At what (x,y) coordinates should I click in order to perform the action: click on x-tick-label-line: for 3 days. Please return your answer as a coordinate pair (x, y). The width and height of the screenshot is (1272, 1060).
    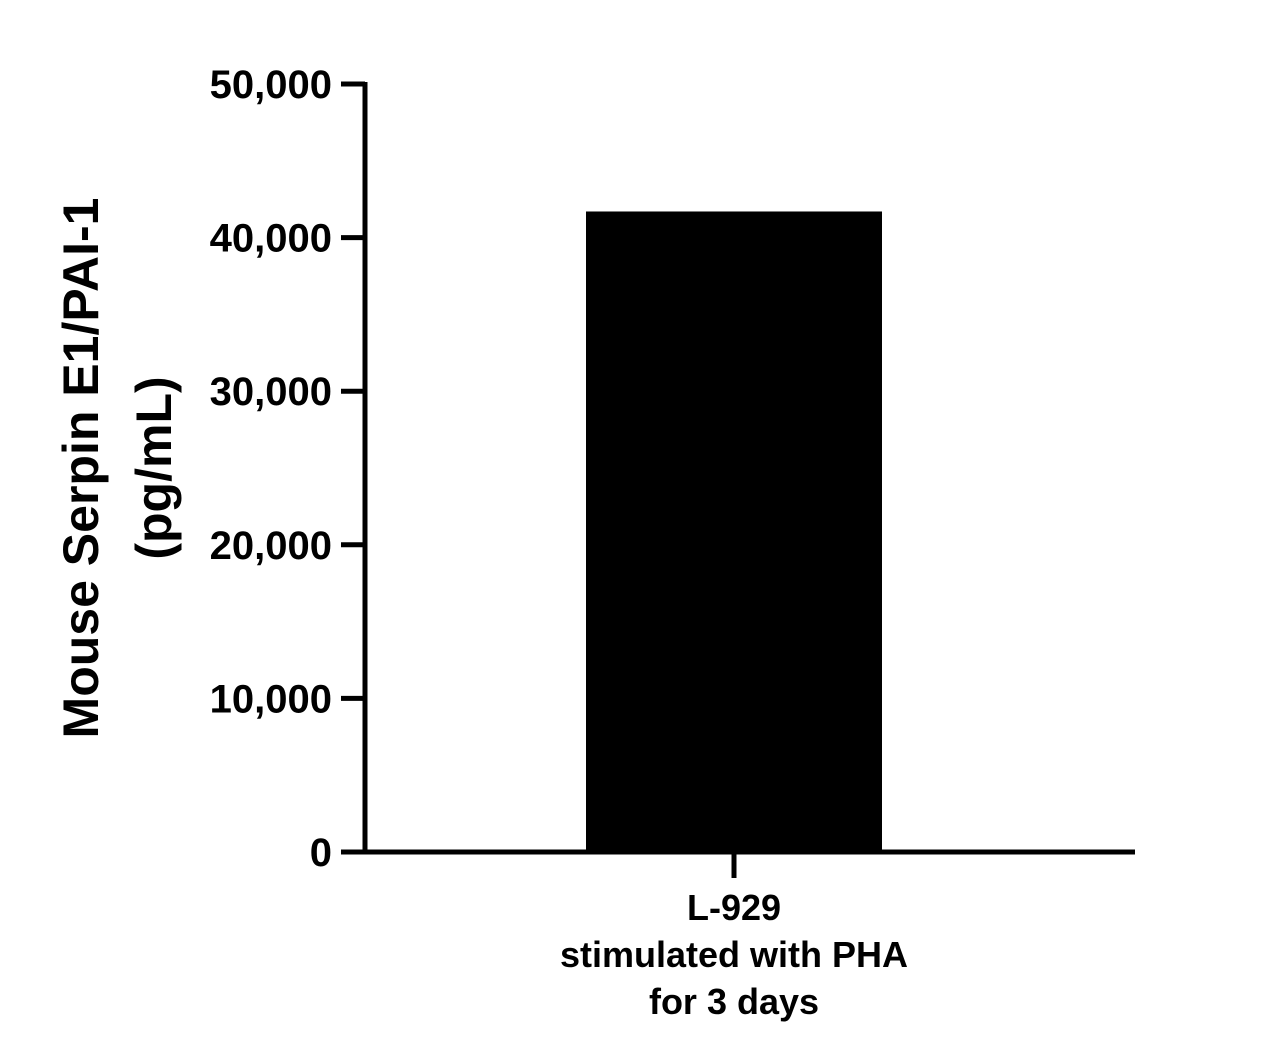
    Looking at the image, I should click on (734, 1001).